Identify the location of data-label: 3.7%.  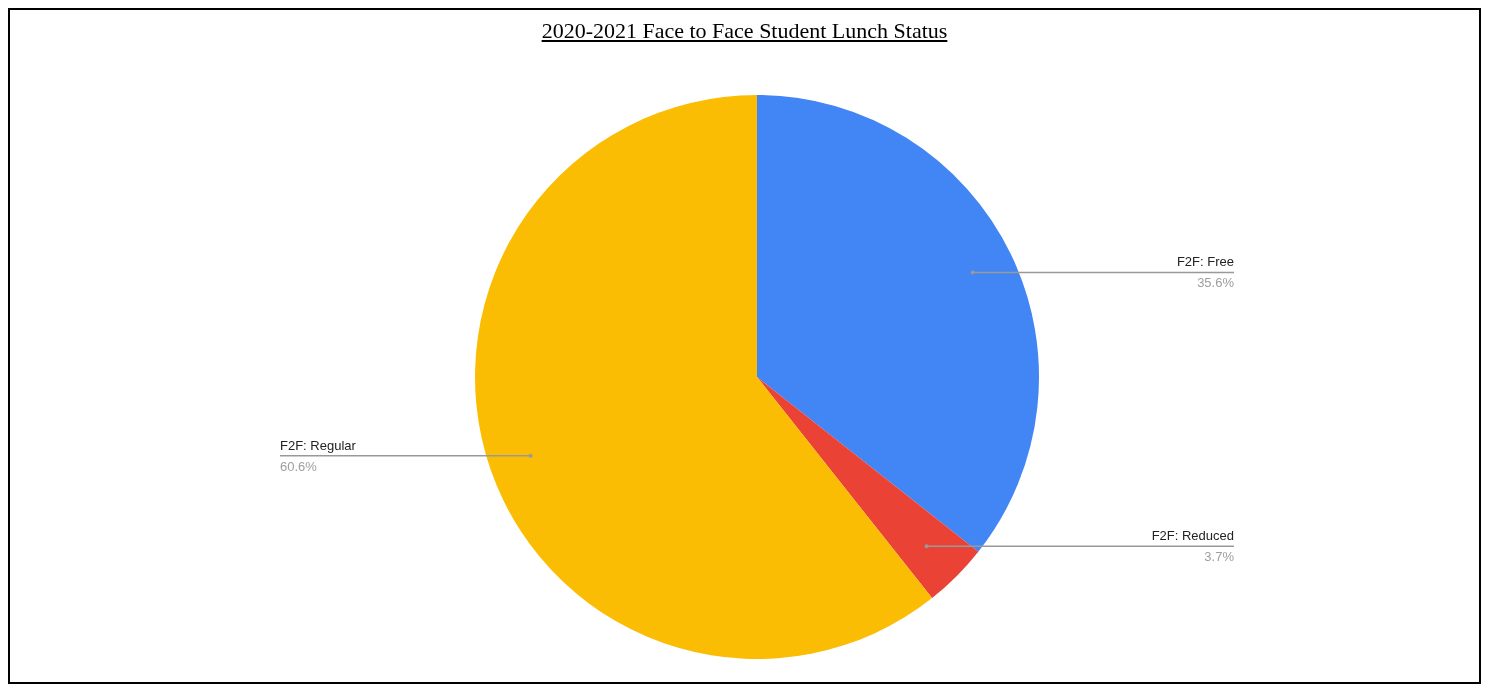
(1219, 557).